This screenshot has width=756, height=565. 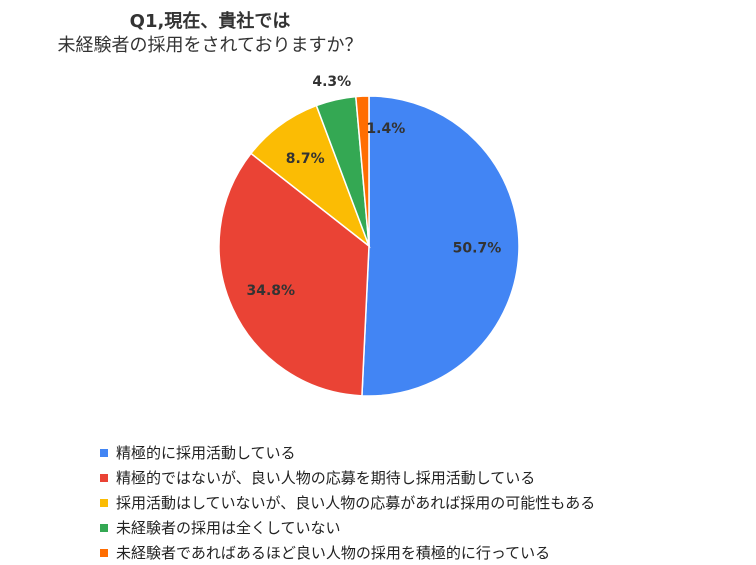 What do you see at coordinates (210, 34) in the screenshot?
I see `chart-title-block: Q1,現在、貴社では 未経験者の採用をされておりますか？` at bounding box center [210, 34].